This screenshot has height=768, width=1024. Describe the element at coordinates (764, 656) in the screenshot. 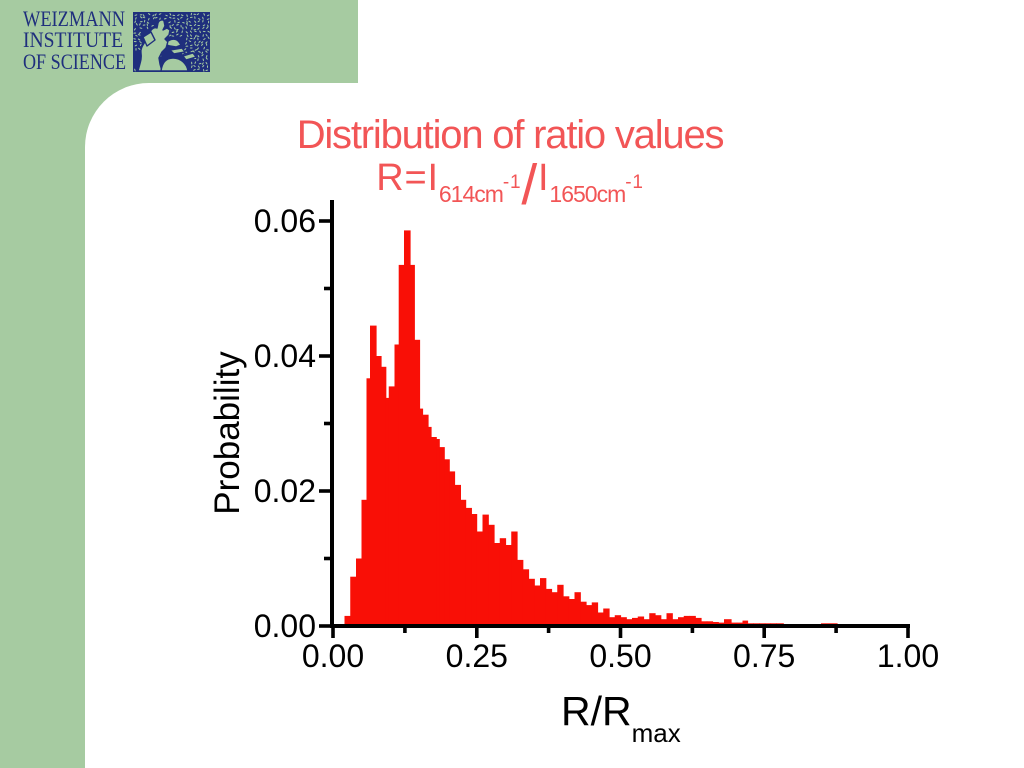

I see `svg-text: 0.75` at that location.